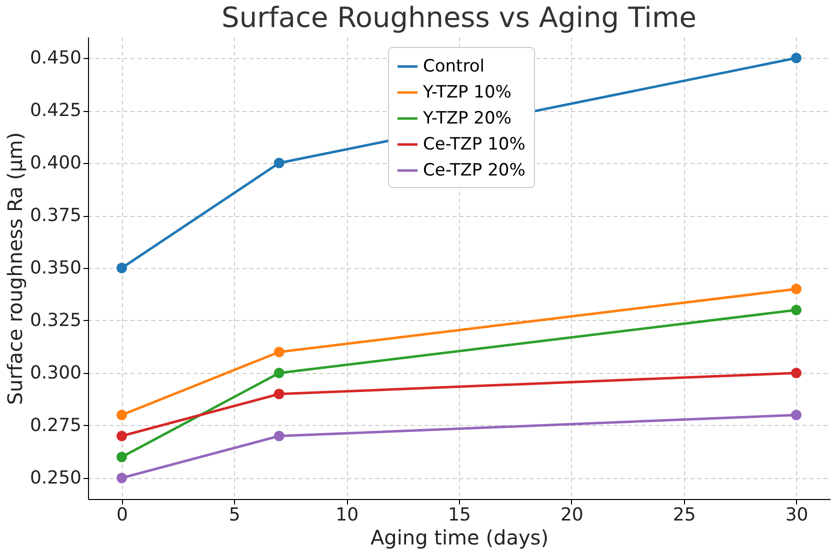 The height and width of the screenshot is (553, 835). Describe the element at coordinates (467, 118) in the screenshot. I see `legend-label: Y-TZP 20%` at that location.